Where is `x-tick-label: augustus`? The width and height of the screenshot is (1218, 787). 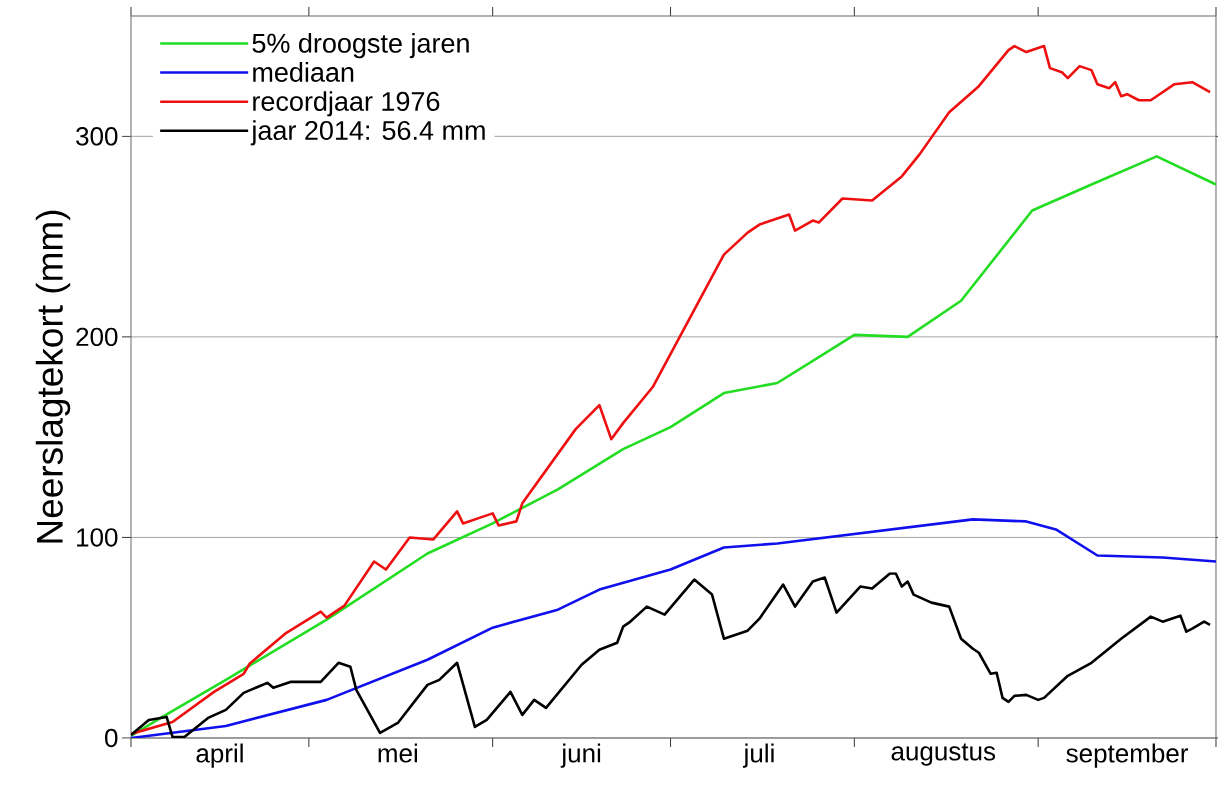
x-tick-label: augustus is located at coordinates (943, 754).